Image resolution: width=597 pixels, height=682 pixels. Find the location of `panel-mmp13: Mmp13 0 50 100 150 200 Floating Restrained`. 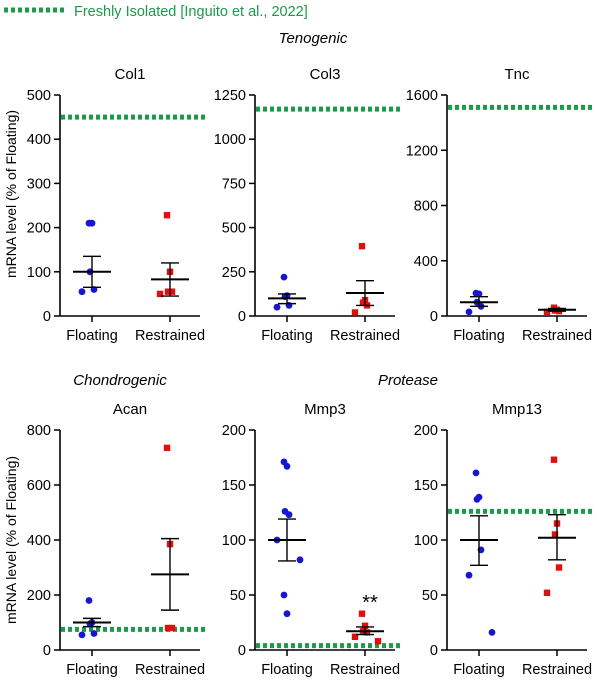

panel-mmp13: Mmp13 0 50 100 150 200 Floating Restrained is located at coordinates (503, 539).